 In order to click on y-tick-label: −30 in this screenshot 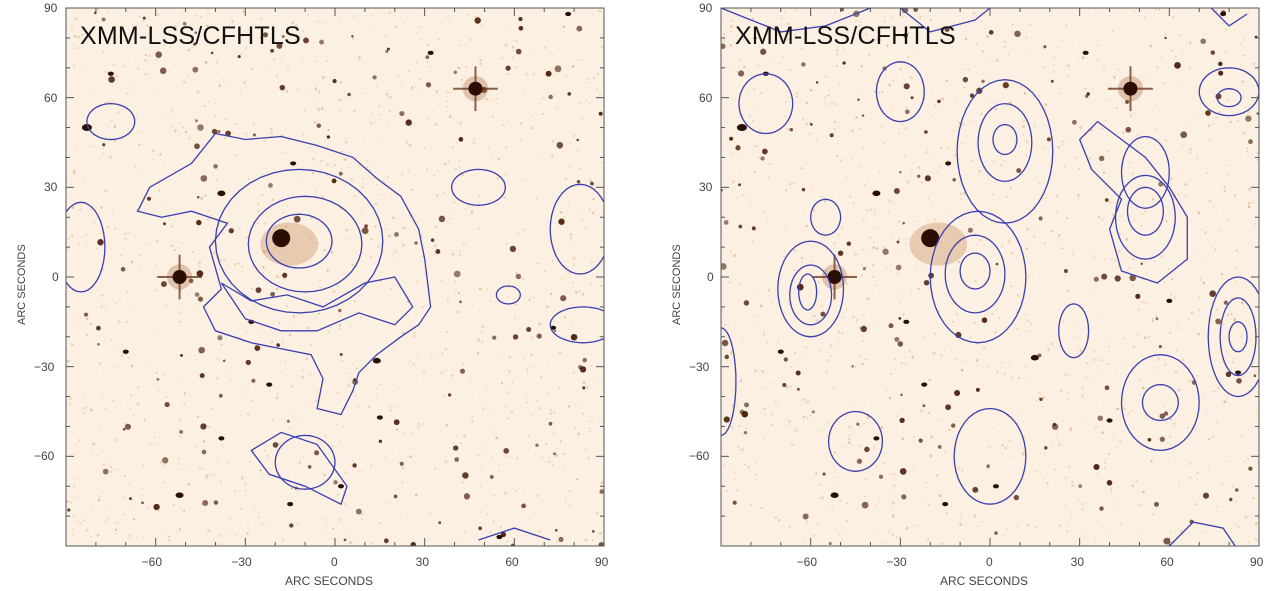, I will do `click(699, 366)`.